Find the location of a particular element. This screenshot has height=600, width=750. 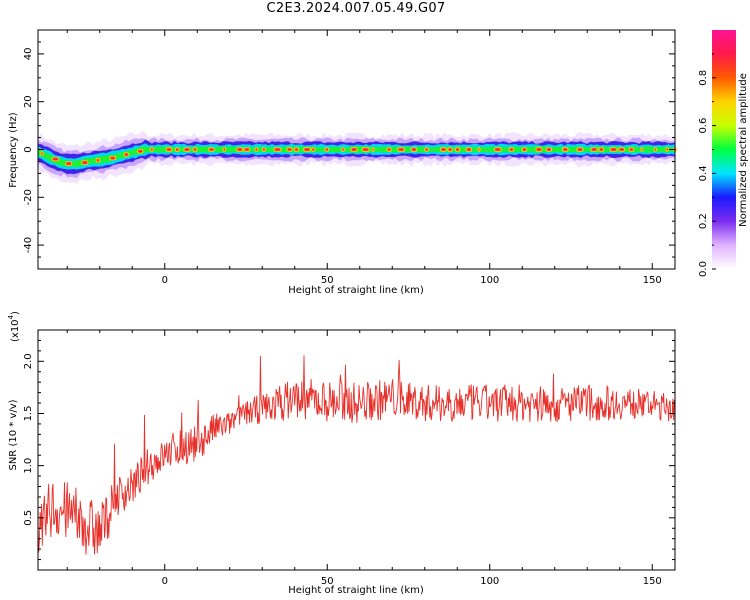

colorbar-tick-label: 0.0 is located at coordinates (703, 269).